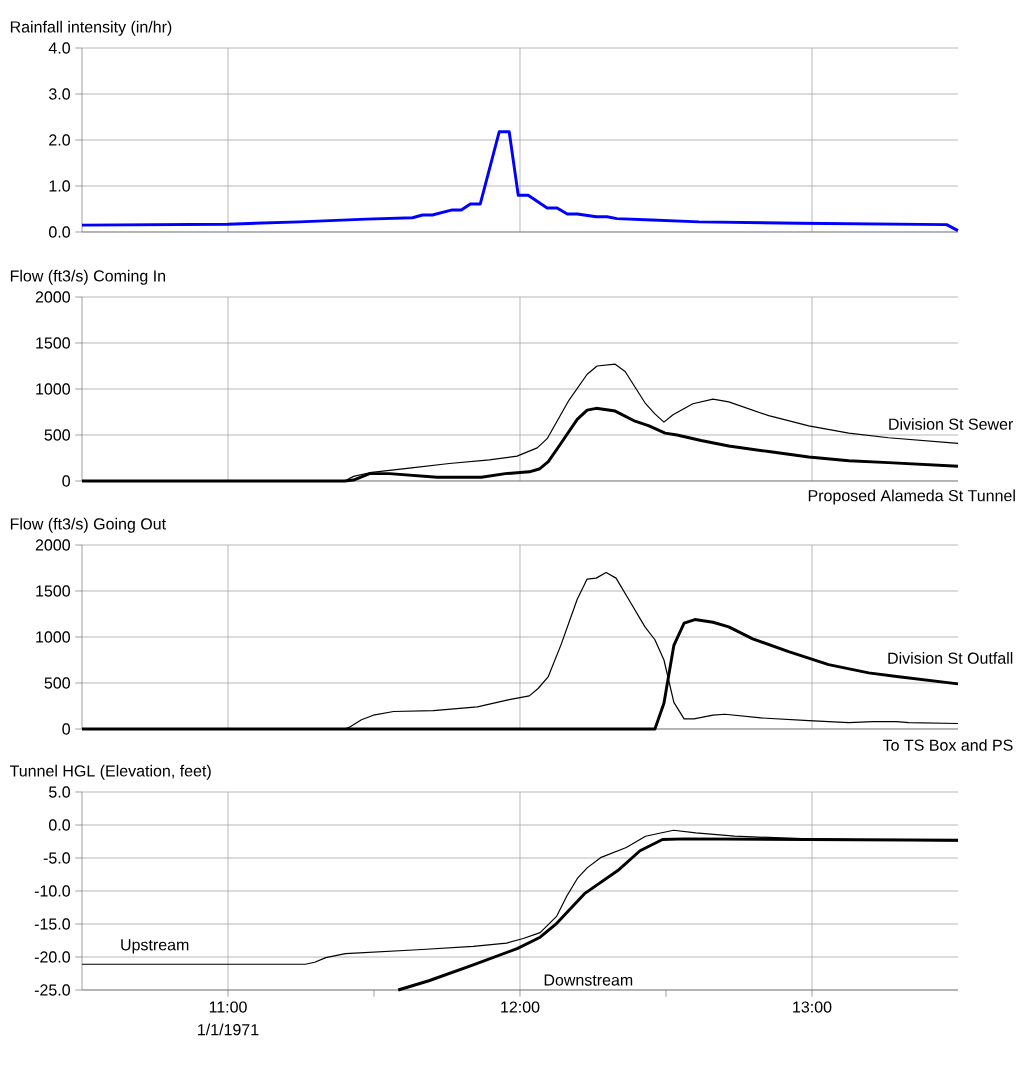 The width and height of the screenshot is (1028, 1078). What do you see at coordinates (52, 924) in the screenshot?
I see `y-tick-label: -15.0` at bounding box center [52, 924].